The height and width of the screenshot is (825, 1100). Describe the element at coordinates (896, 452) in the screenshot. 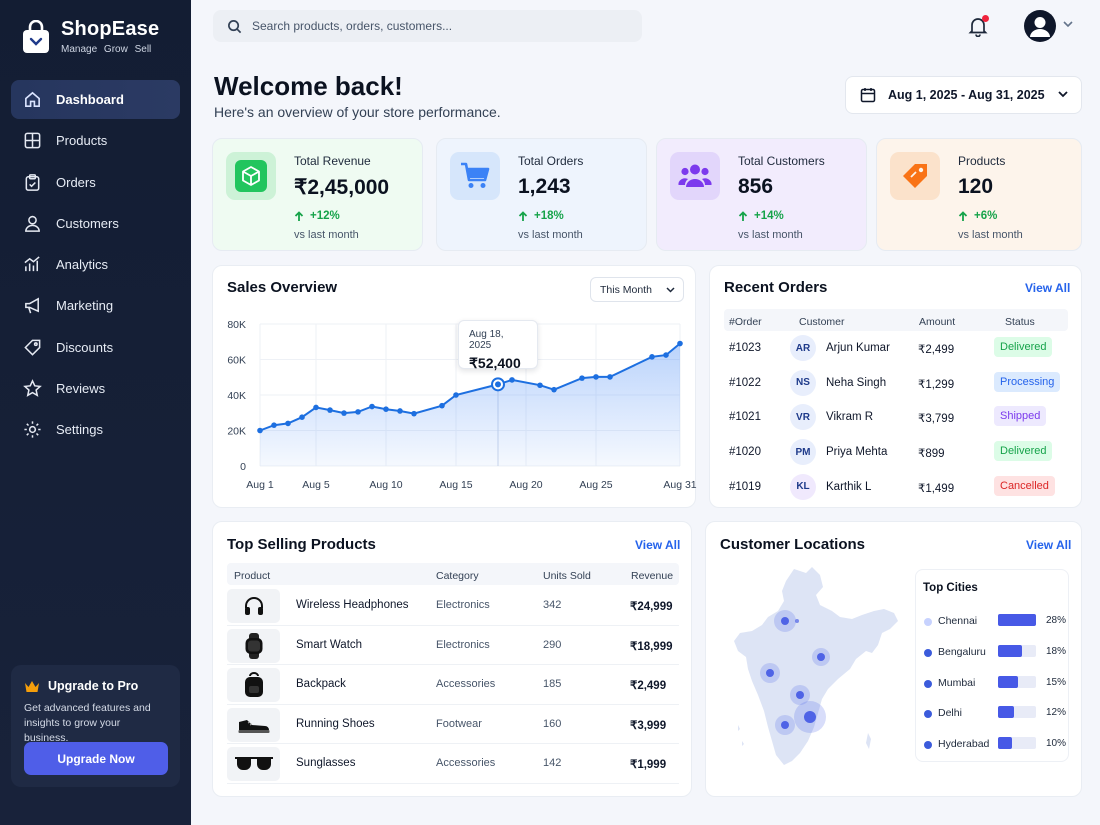

I see `order-row: #1020 PM Priya Mehta ₹899 Delivered` at that location.